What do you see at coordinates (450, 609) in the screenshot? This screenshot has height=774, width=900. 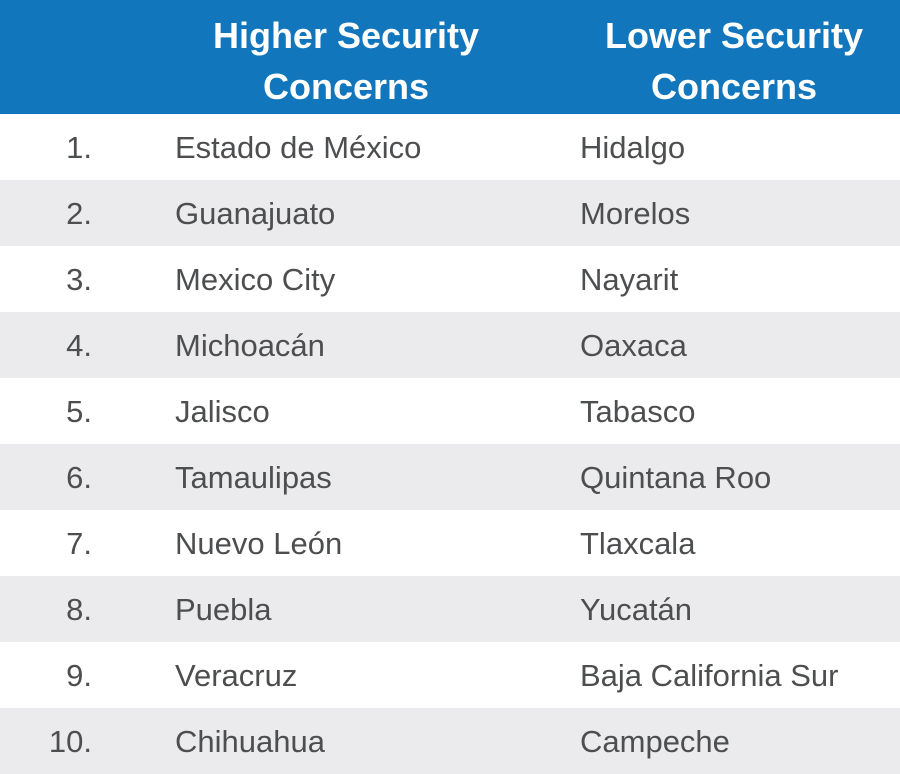 I see `table-row: 8. Puebla Yucatán` at bounding box center [450, 609].